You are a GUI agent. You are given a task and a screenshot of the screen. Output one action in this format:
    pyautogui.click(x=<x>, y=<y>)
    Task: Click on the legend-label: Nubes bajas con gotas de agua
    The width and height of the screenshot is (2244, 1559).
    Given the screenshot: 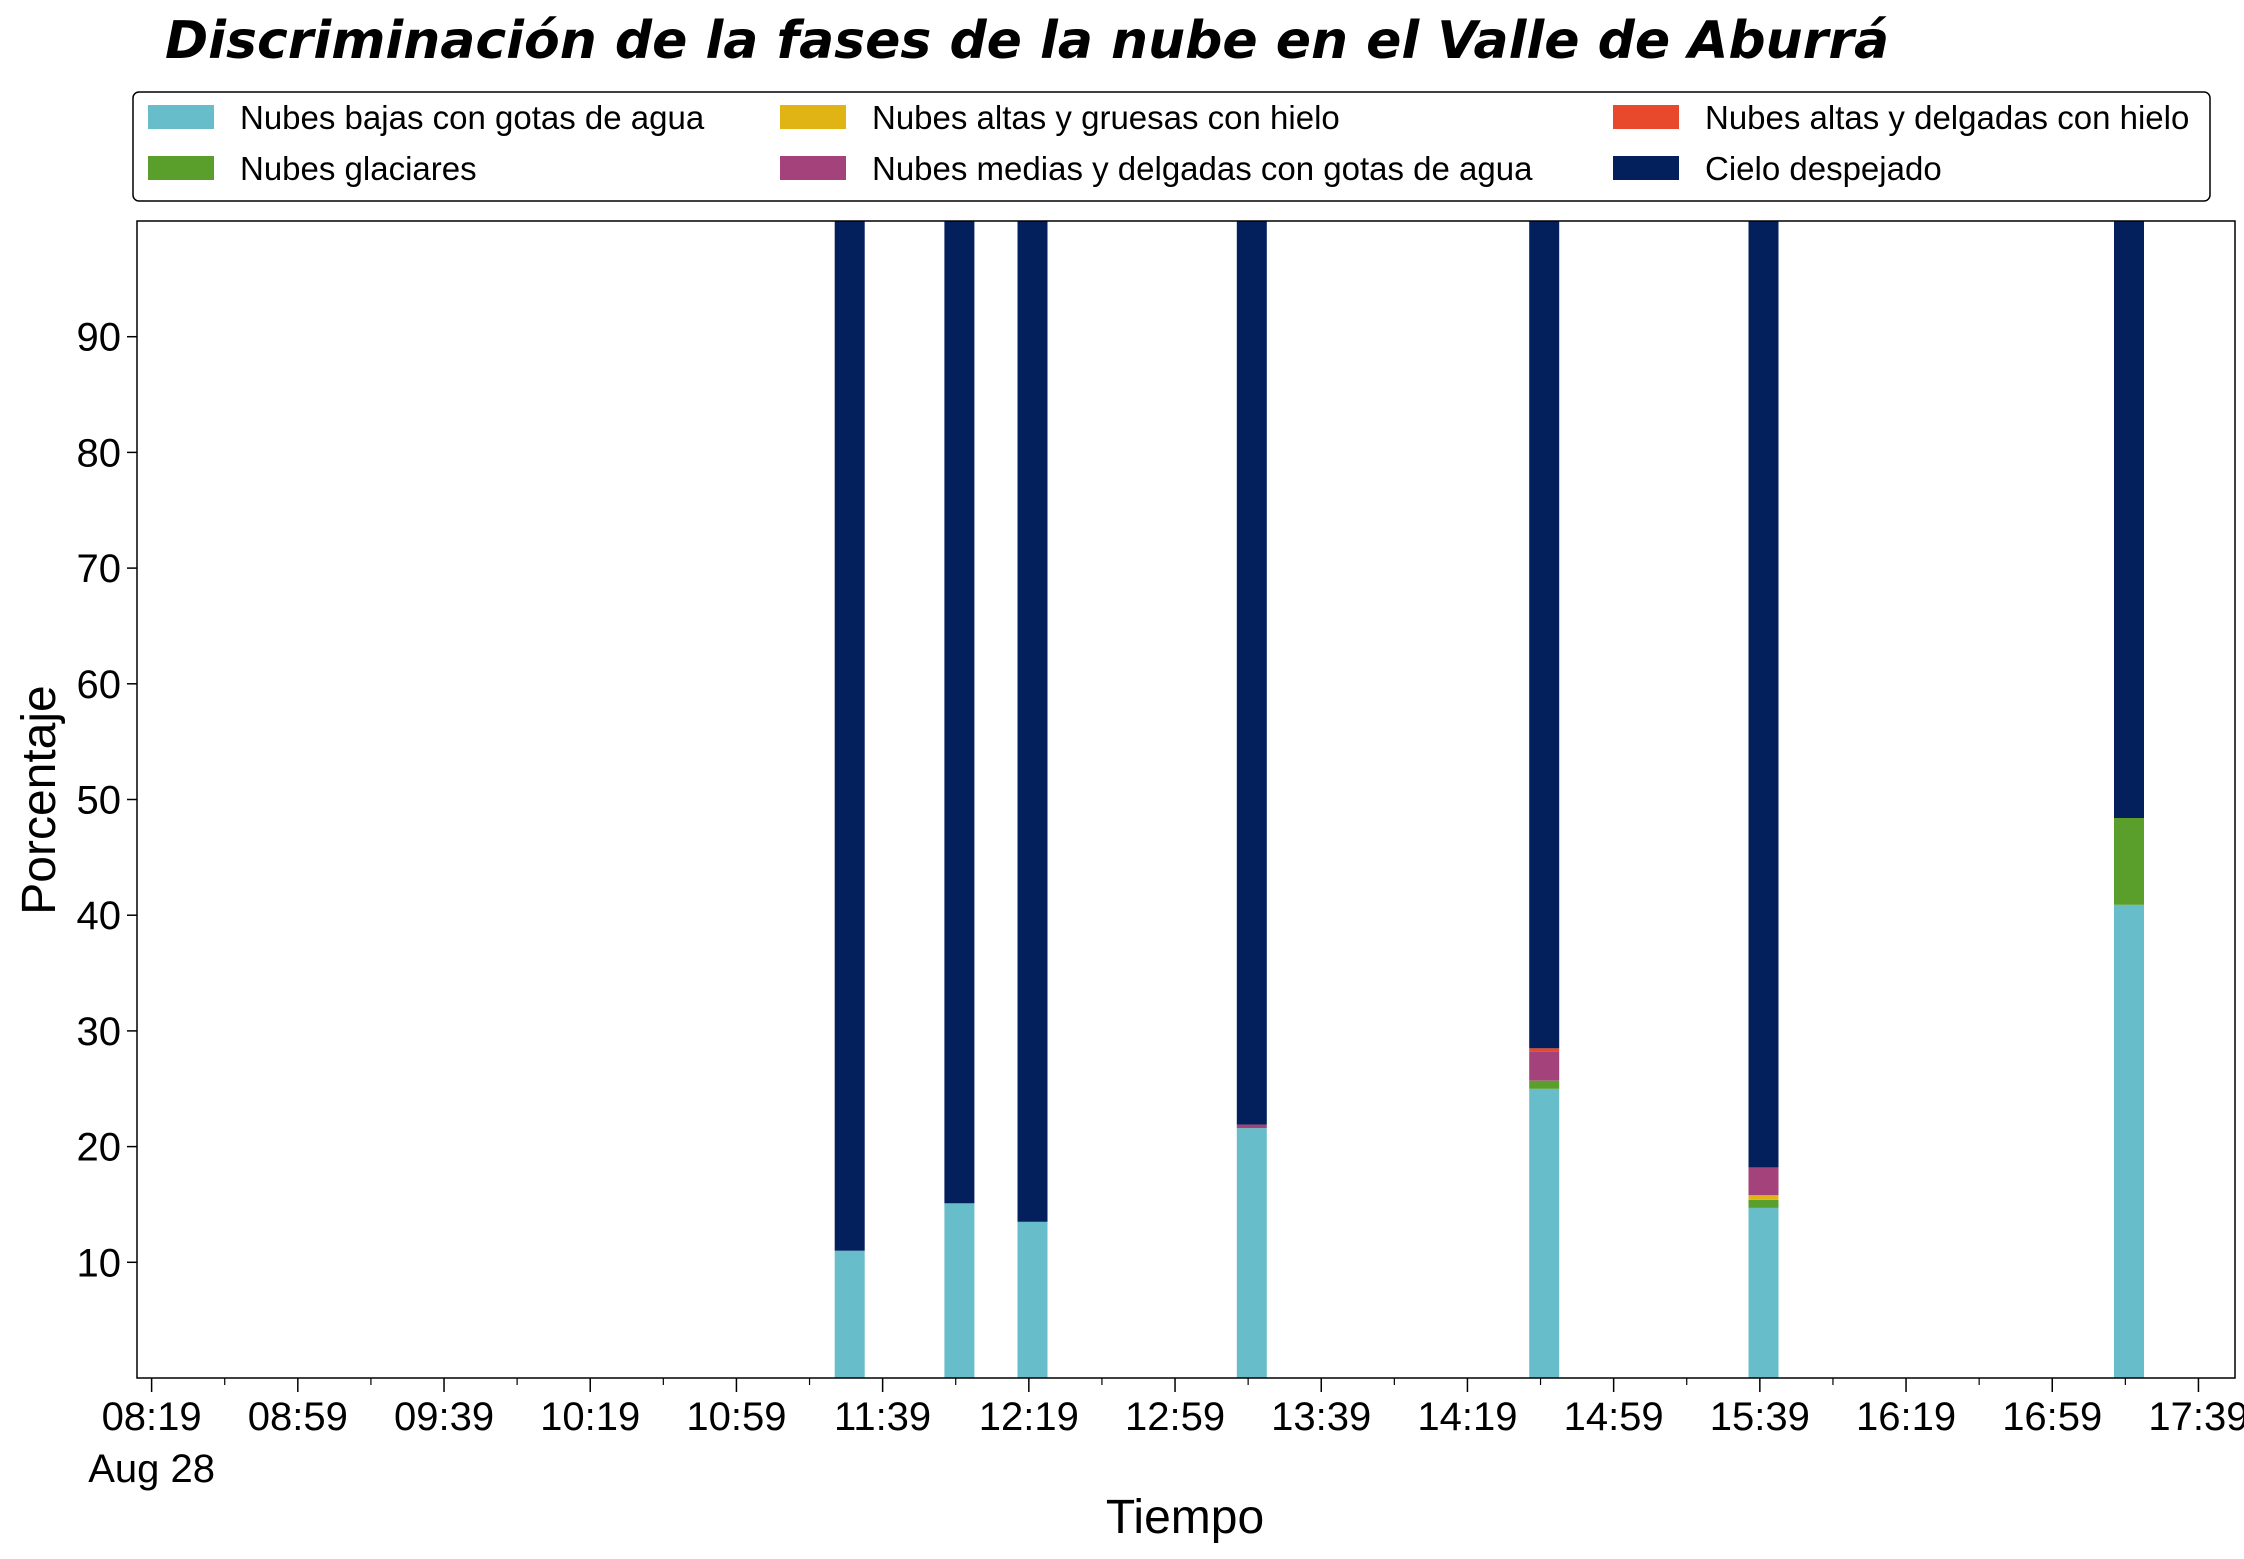 What is the action you would take?
    pyautogui.click(x=472, y=117)
    